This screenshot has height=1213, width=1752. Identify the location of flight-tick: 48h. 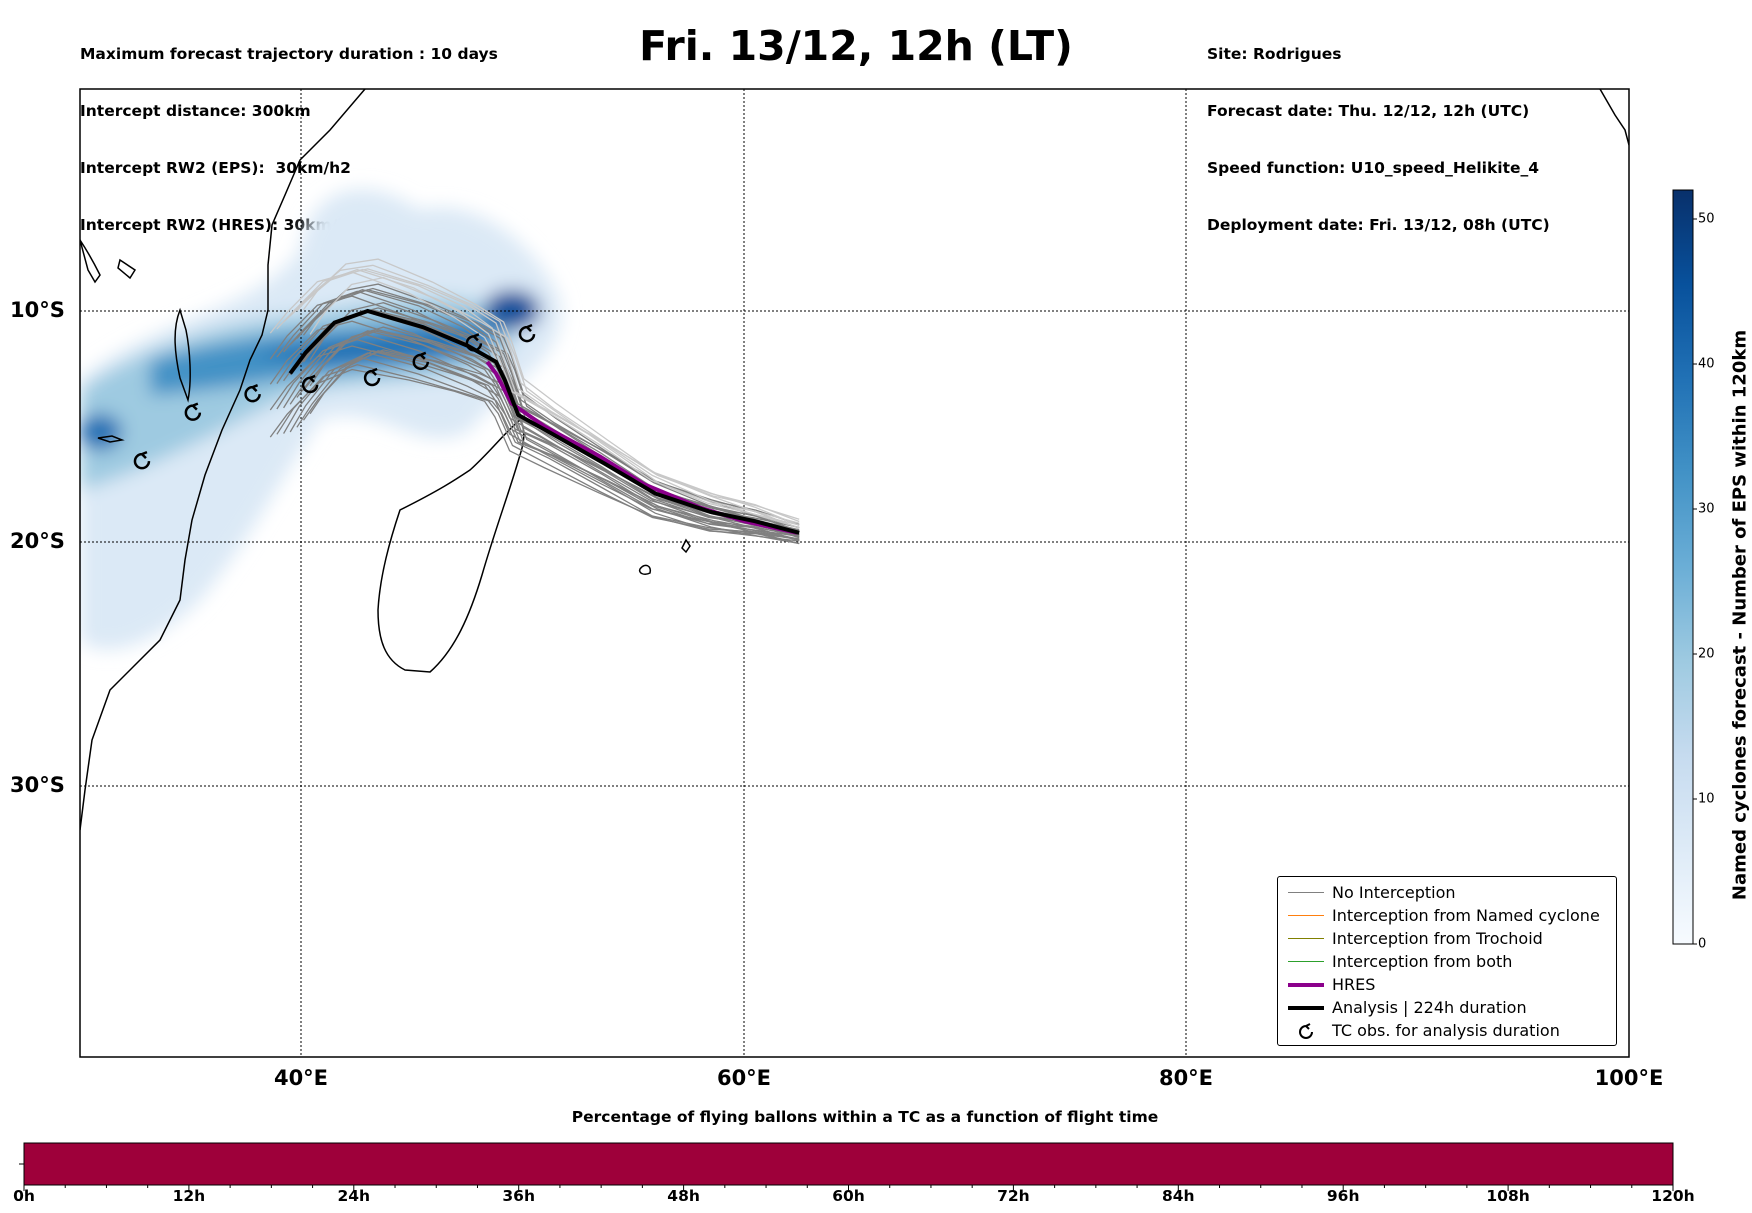
(683, 1196).